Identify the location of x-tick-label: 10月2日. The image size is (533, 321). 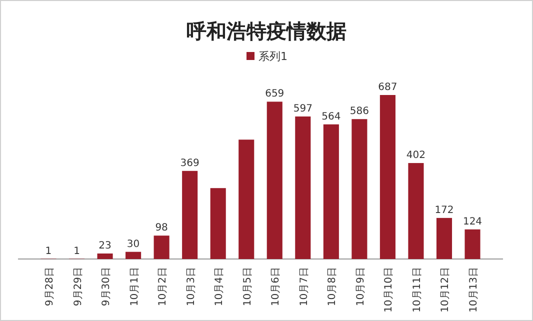
(163, 286).